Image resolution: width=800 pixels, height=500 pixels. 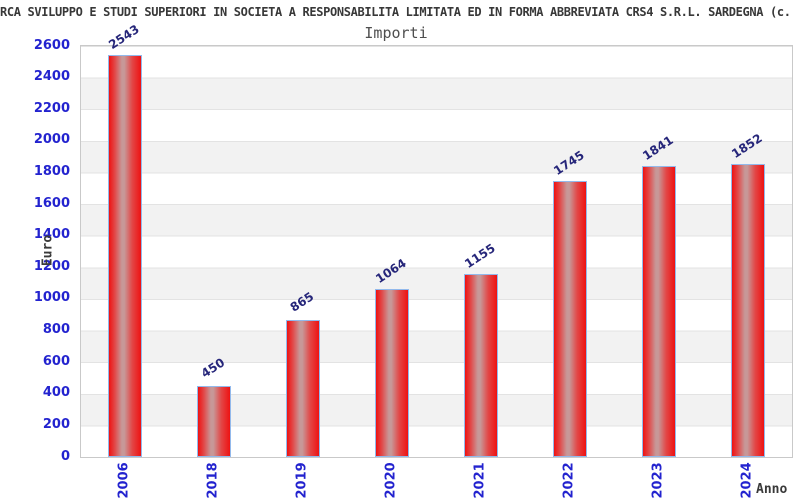 What do you see at coordinates (51, 45) in the screenshot?
I see `y-tick-label: 2600` at bounding box center [51, 45].